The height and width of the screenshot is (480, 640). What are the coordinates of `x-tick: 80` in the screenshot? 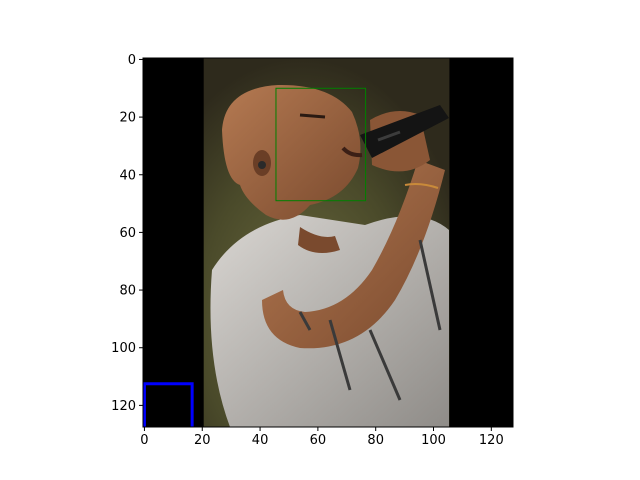 It's located at (375, 437).